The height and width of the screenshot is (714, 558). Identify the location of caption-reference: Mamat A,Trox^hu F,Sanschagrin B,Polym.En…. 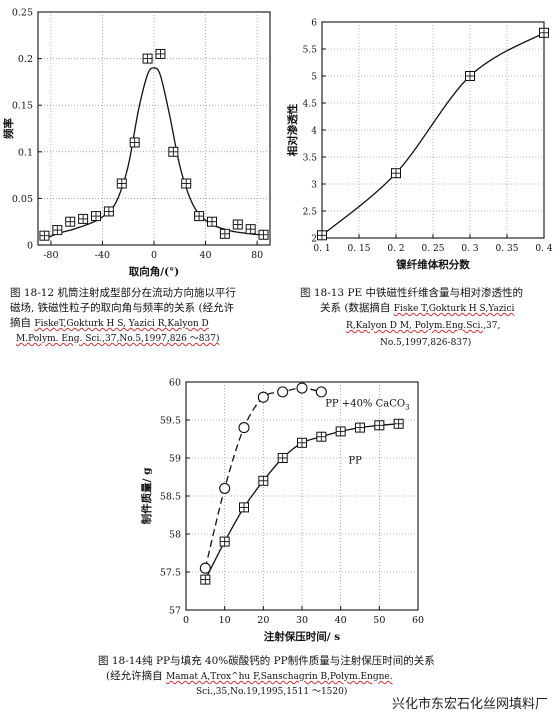
(279, 677).